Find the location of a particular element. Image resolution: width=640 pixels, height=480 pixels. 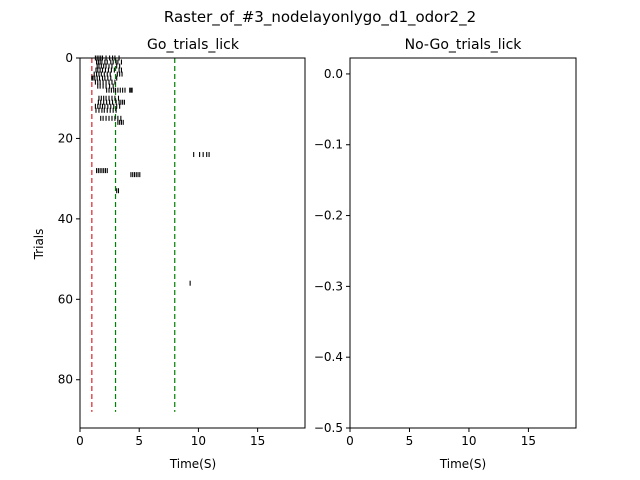

y-tick-label: −0.3 is located at coordinates (328, 286).